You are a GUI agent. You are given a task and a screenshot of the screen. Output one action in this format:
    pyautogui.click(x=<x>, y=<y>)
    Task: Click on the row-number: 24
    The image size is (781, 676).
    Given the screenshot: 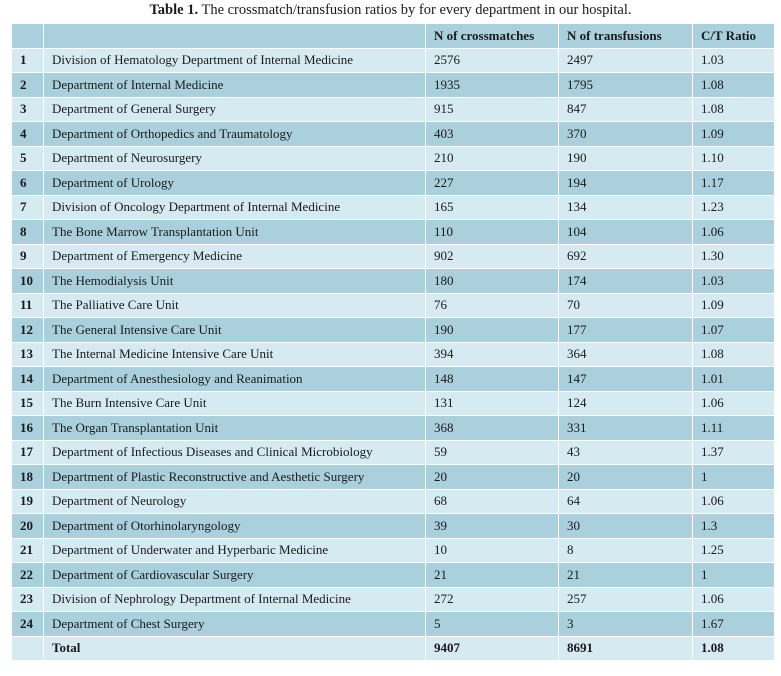 What is the action you would take?
    pyautogui.click(x=27, y=624)
    